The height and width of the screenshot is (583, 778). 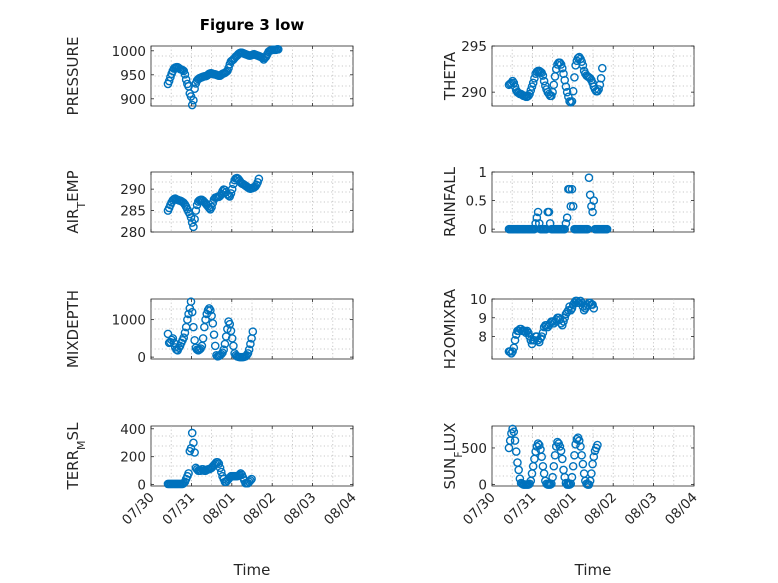 I want to click on subplot-air-temp: 280 285 290 AIRTEMP, so click(x=209, y=205).